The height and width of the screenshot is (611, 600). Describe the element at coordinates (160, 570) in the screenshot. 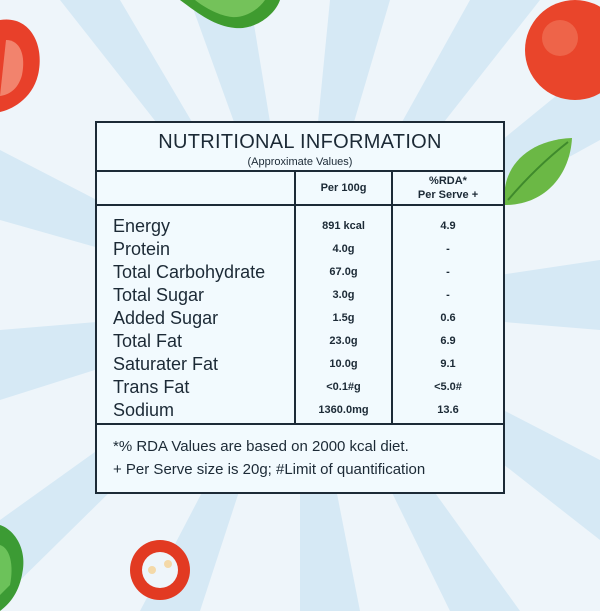

I see `chili-ring-illustration` at that location.